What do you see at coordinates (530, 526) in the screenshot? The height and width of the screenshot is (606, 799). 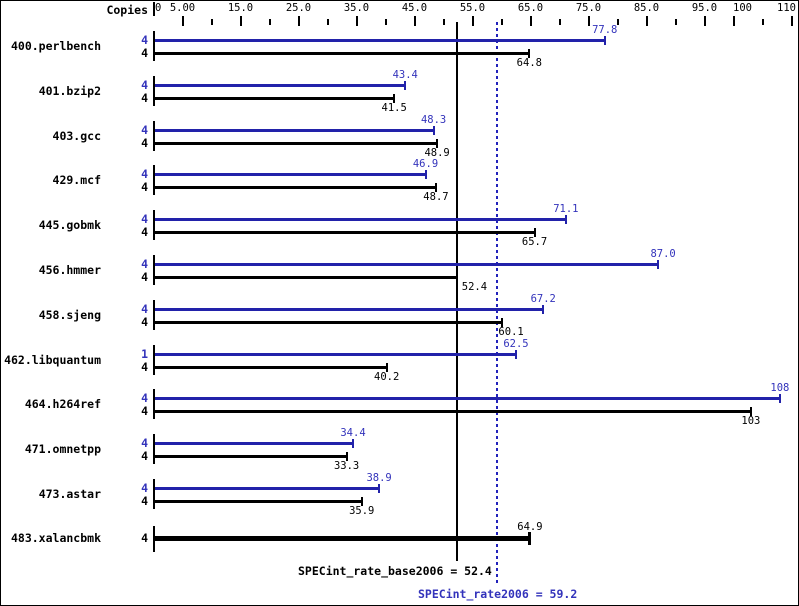 I see `bar-value-label: 64.9` at bounding box center [530, 526].